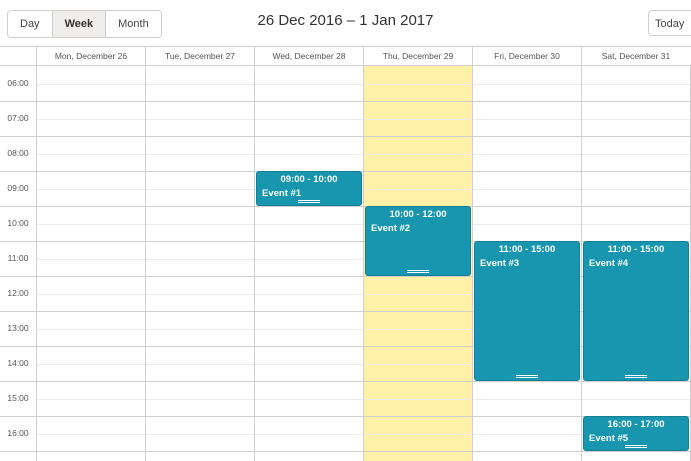 This screenshot has height=461, width=691. Describe the element at coordinates (18, 363) in the screenshot. I see `time-label: 14:00` at that location.